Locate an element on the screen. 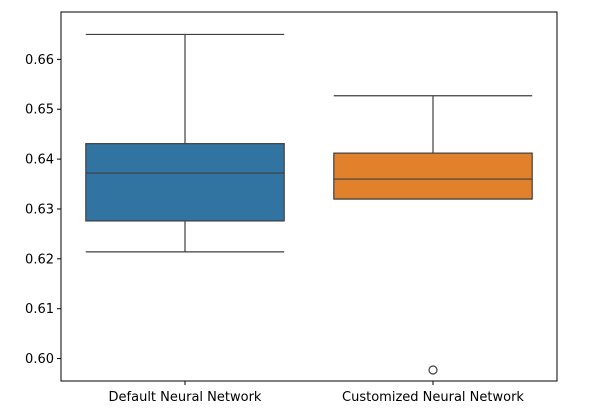 The image size is (609, 410). y-tick-label: 0.63 is located at coordinates (39, 209).